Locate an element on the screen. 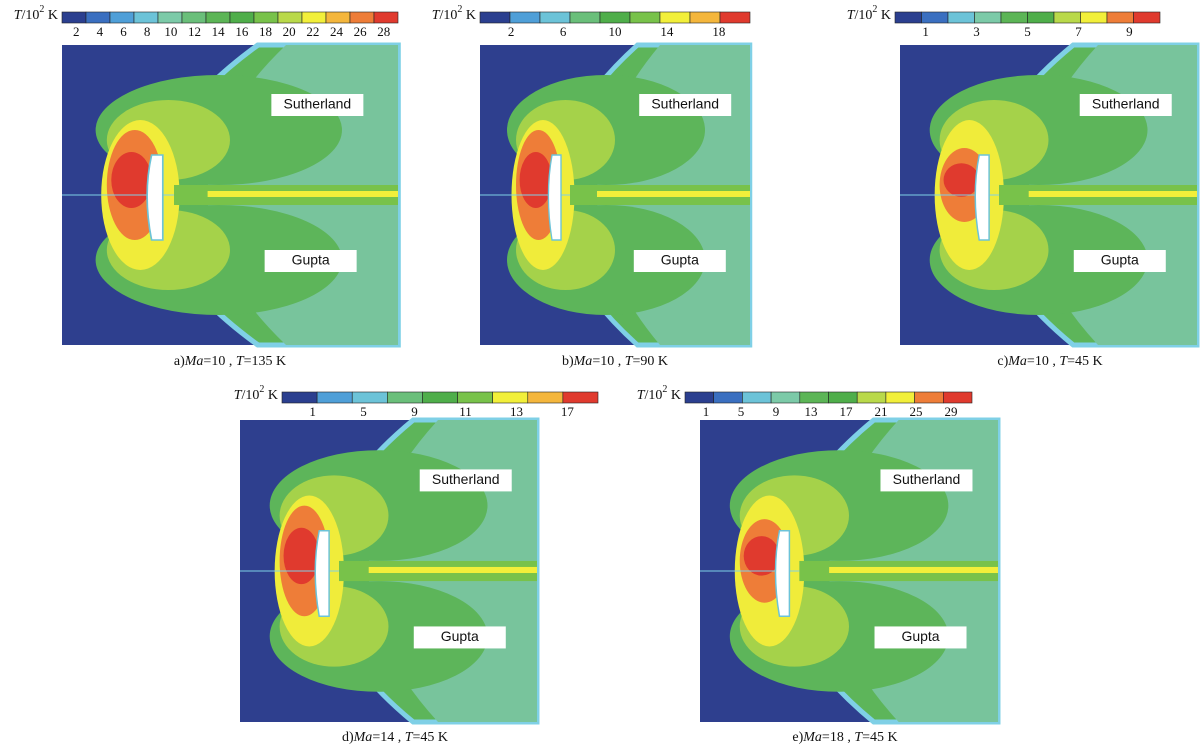 The height and width of the screenshot is (748, 1200). caption: d)Ma=14 , T=45 K is located at coordinates (395, 737).